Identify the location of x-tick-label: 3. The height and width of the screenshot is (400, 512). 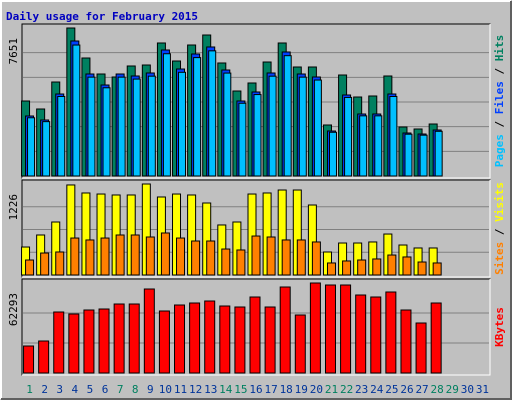
(59, 389).